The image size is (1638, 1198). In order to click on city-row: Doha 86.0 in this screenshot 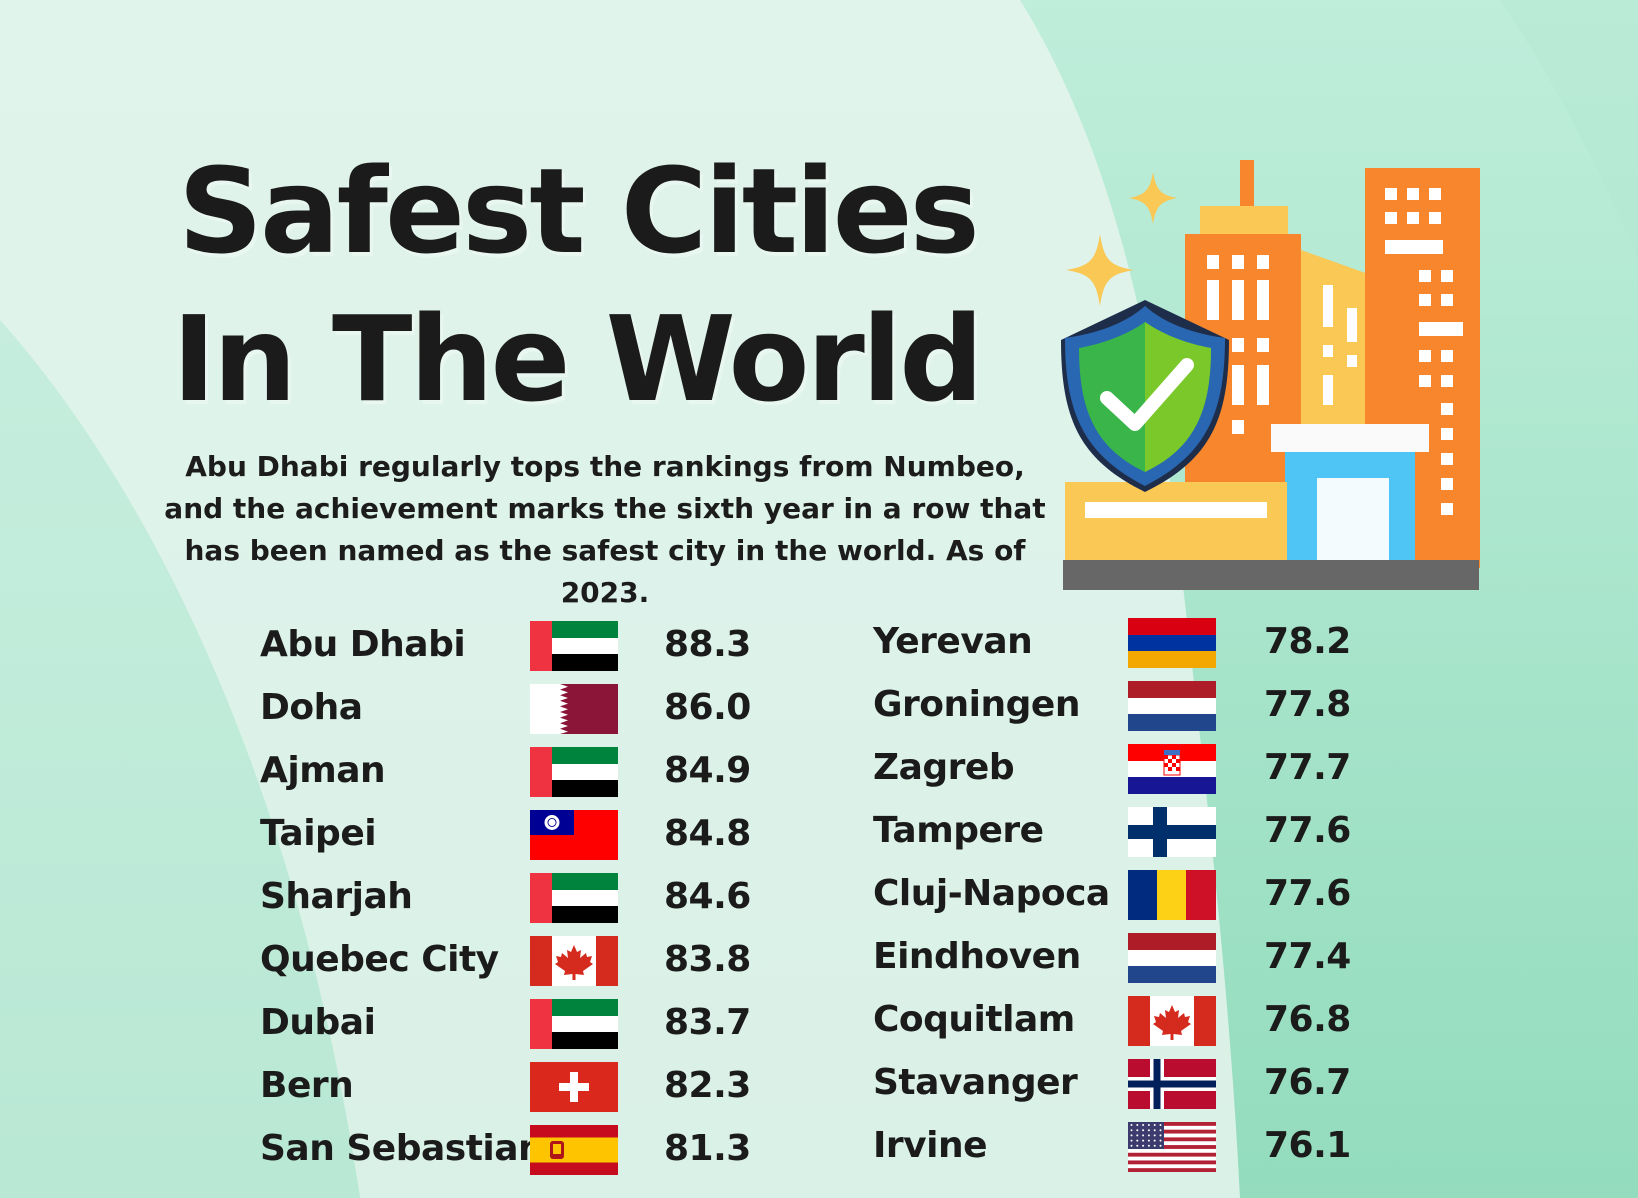, I will do `click(819, 708)`.